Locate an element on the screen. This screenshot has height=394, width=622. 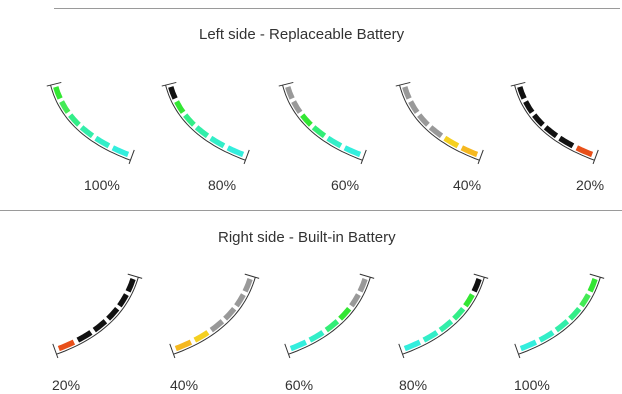
left-gauge-2-label: 80% is located at coordinates (222, 185).